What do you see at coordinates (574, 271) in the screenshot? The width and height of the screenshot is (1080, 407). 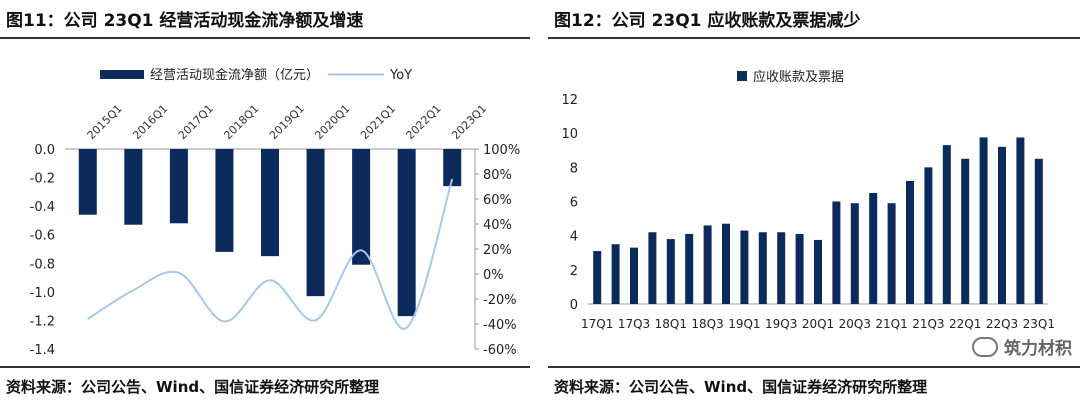 I see `y-tick-label: 2` at bounding box center [574, 271].